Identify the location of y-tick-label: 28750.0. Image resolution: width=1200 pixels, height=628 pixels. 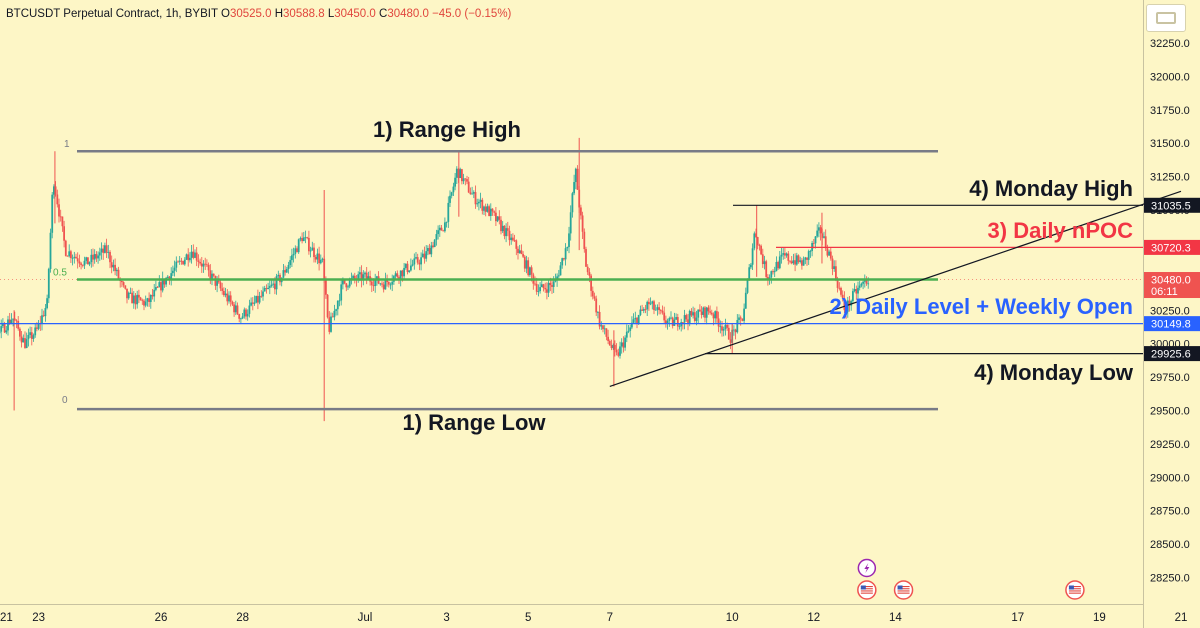
(1170, 512).